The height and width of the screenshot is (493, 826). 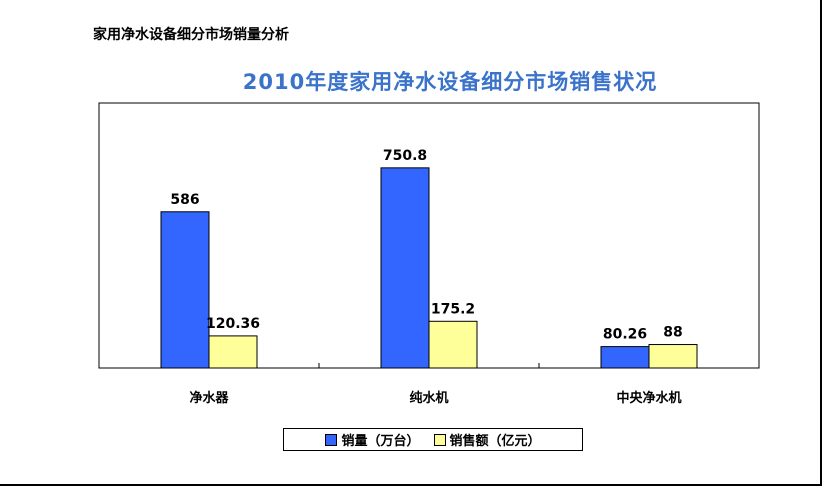 I want to click on category-label-1: 纯水机, so click(x=428, y=398).